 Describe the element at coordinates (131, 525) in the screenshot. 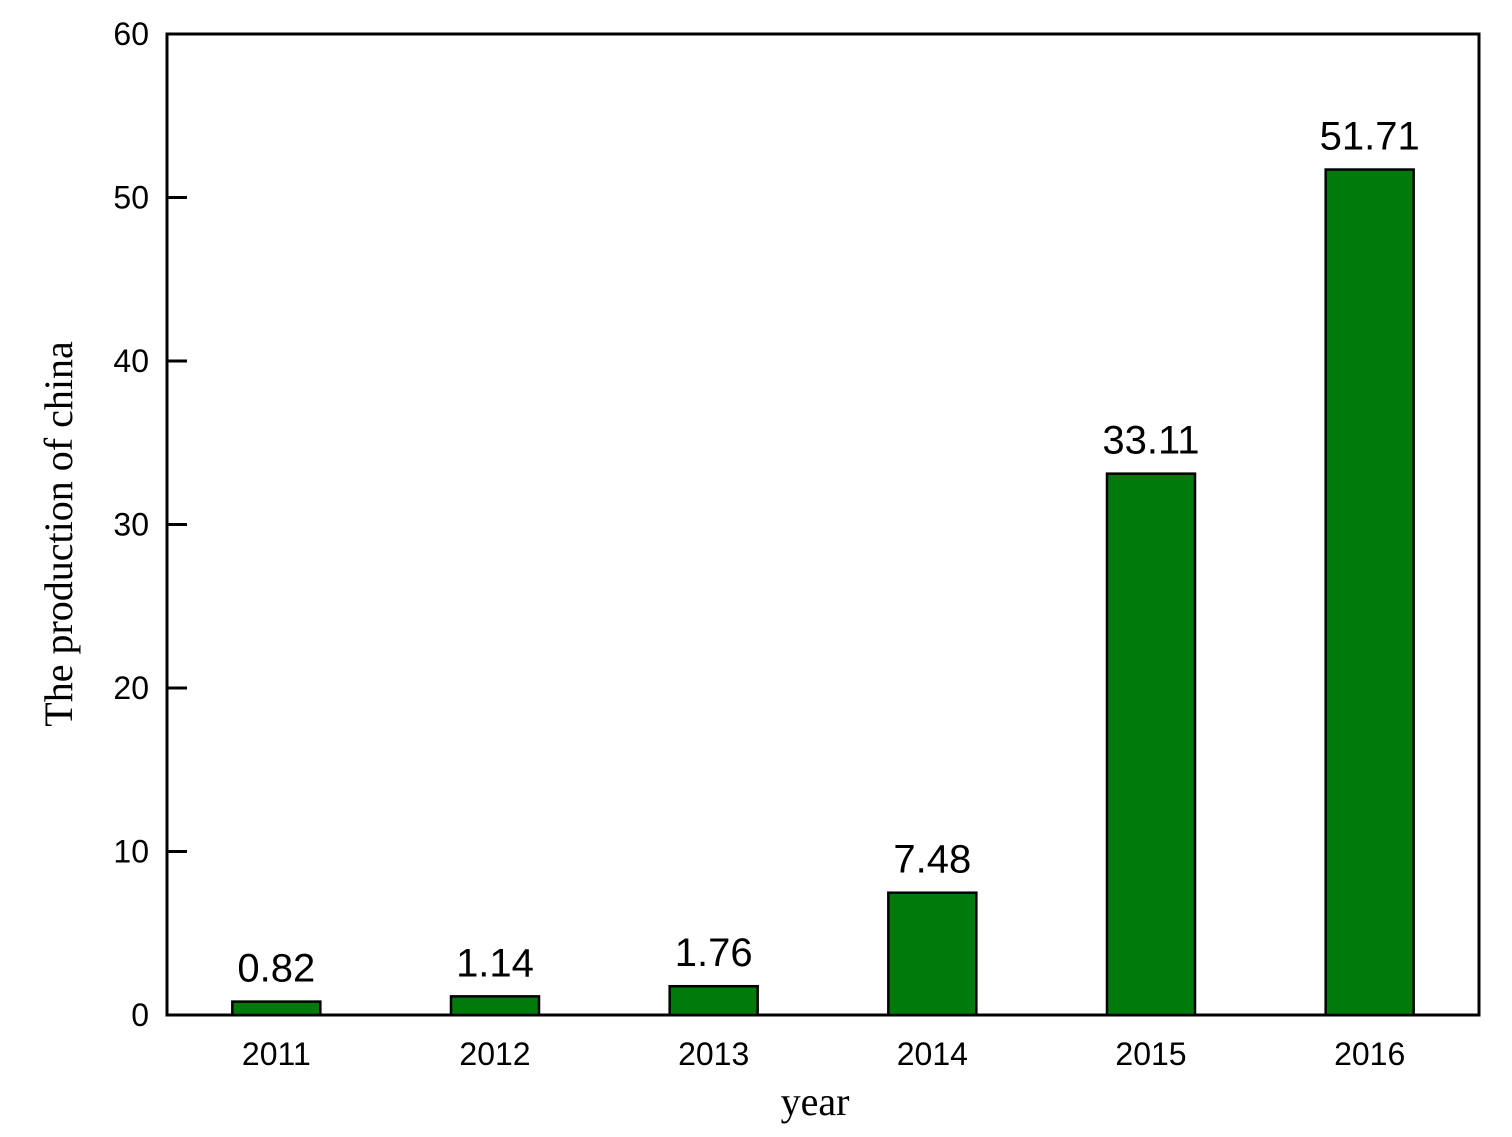

I see `y-tick-label: 30` at that location.